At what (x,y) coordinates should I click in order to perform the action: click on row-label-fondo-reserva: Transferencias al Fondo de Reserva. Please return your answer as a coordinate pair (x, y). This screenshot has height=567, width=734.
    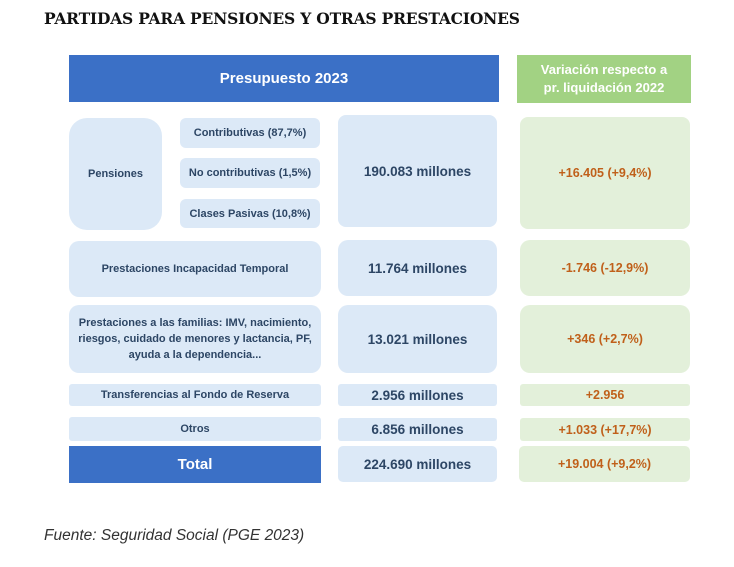
    Looking at the image, I should click on (195, 395).